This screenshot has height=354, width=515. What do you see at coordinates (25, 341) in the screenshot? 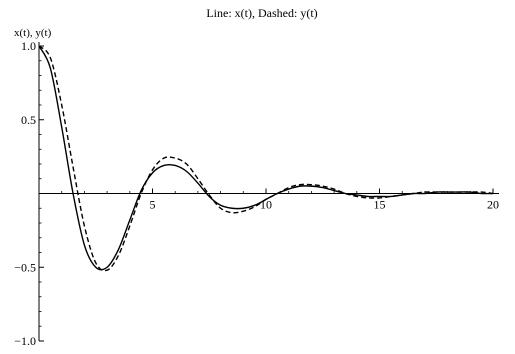
I see `y-tick-label: −1.0` at bounding box center [25, 341].